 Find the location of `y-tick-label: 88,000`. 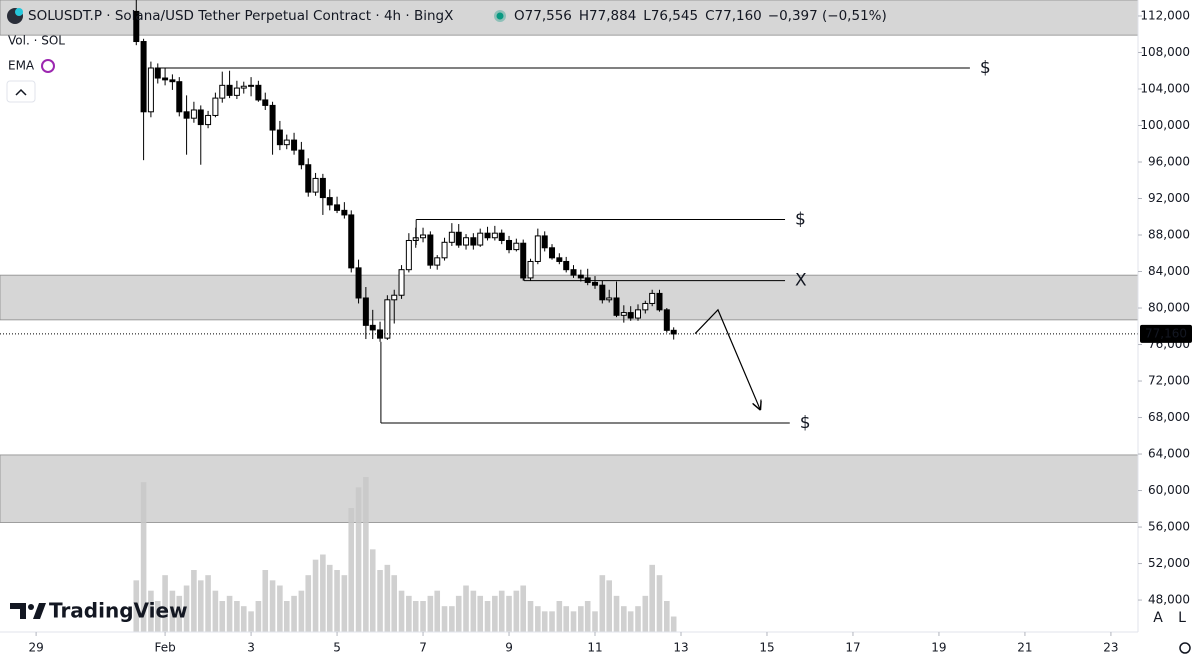

y-tick-label: 88,000 is located at coordinates (1169, 235).